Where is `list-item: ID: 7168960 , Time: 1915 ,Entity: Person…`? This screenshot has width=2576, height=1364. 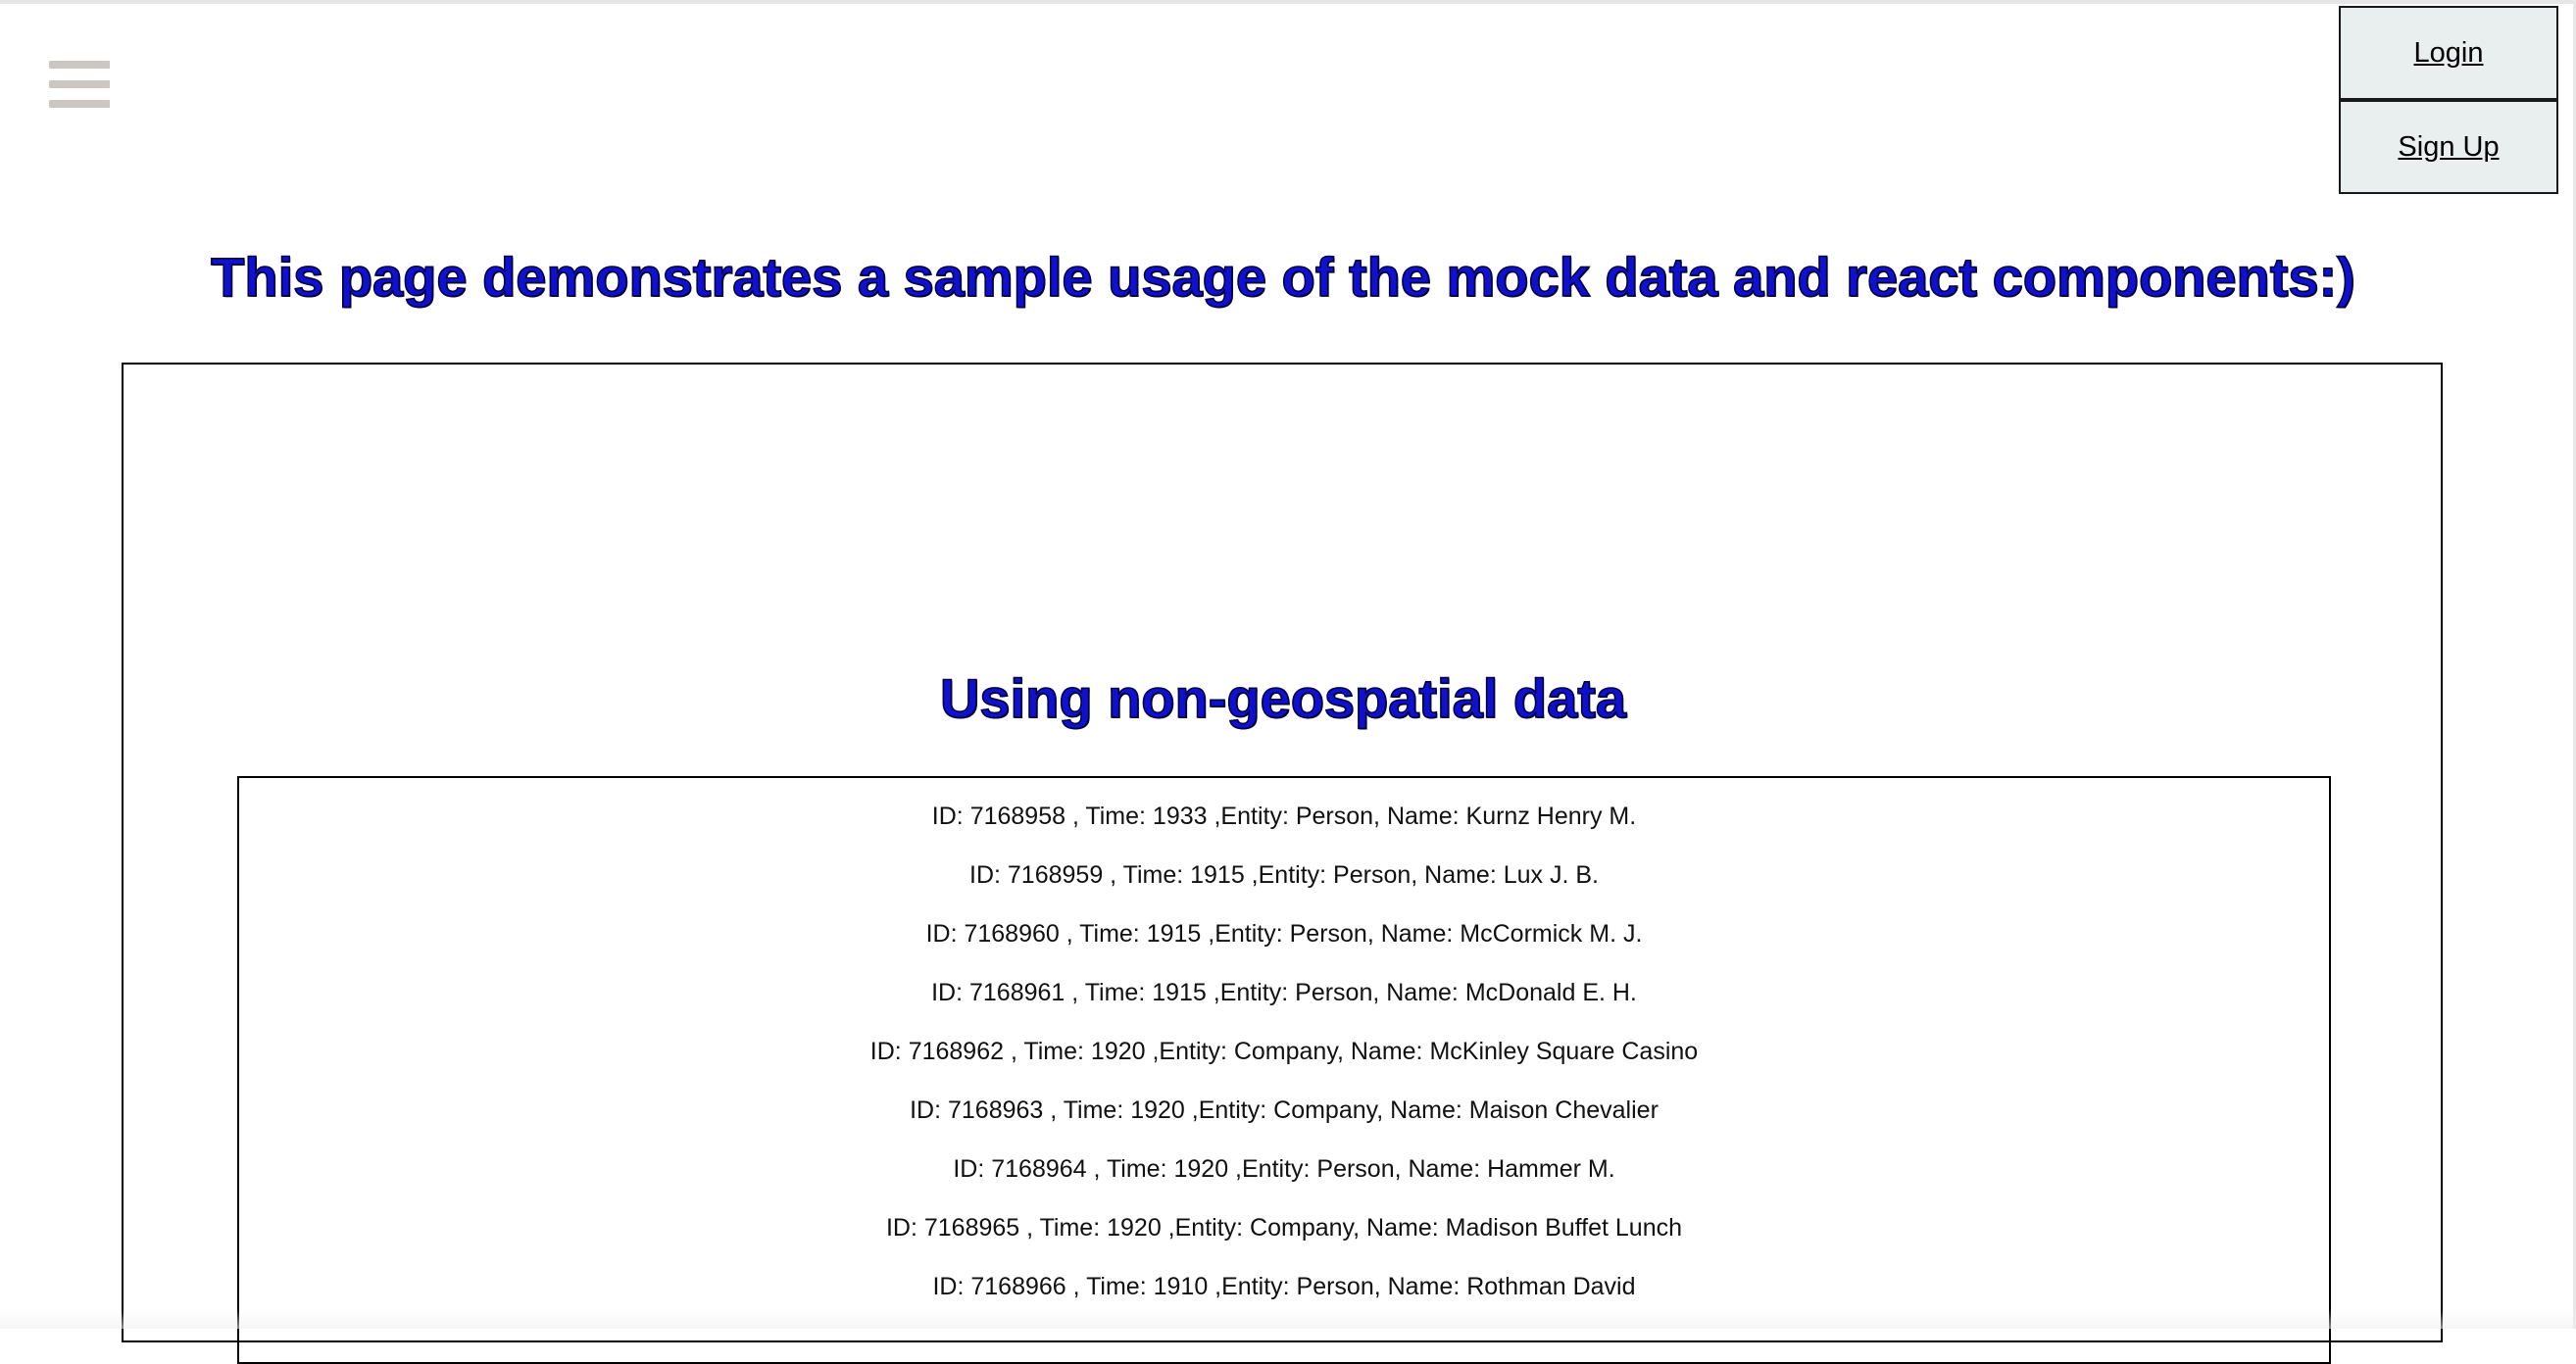 list-item: ID: 7168960 , Time: 1915 ,Entity: Person… is located at coordinates (1284, 934).